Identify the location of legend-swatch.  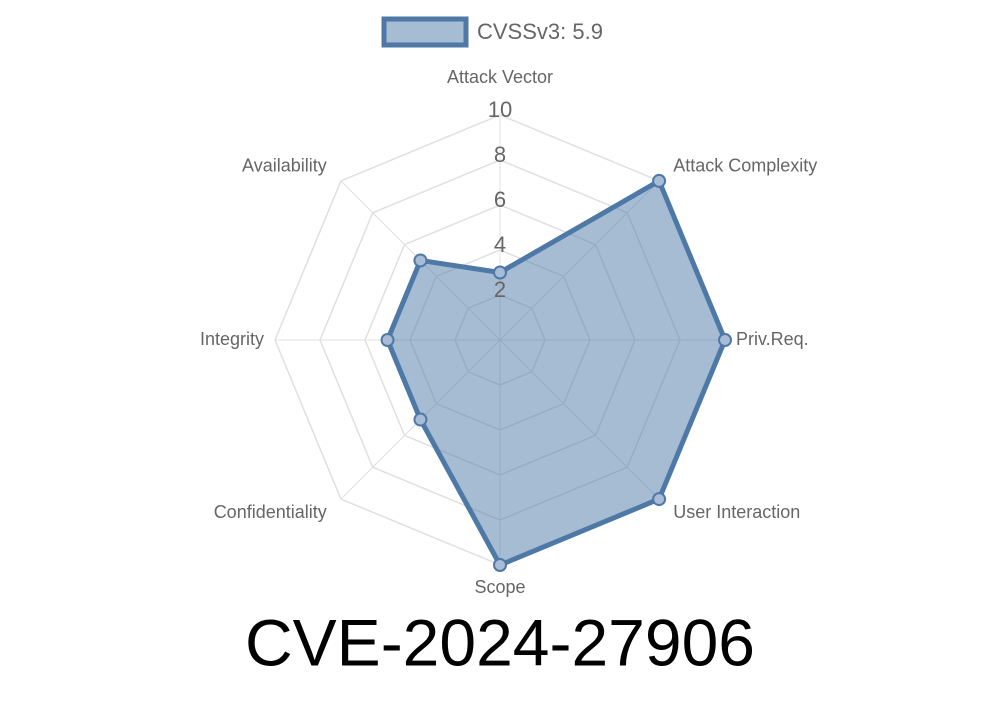
(425, 32).